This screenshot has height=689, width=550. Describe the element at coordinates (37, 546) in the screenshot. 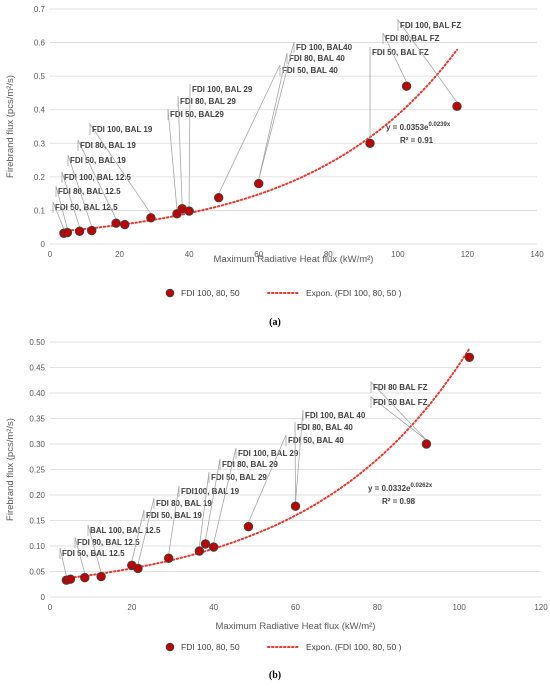

I see `y-tick-label: 0.10` at that location.